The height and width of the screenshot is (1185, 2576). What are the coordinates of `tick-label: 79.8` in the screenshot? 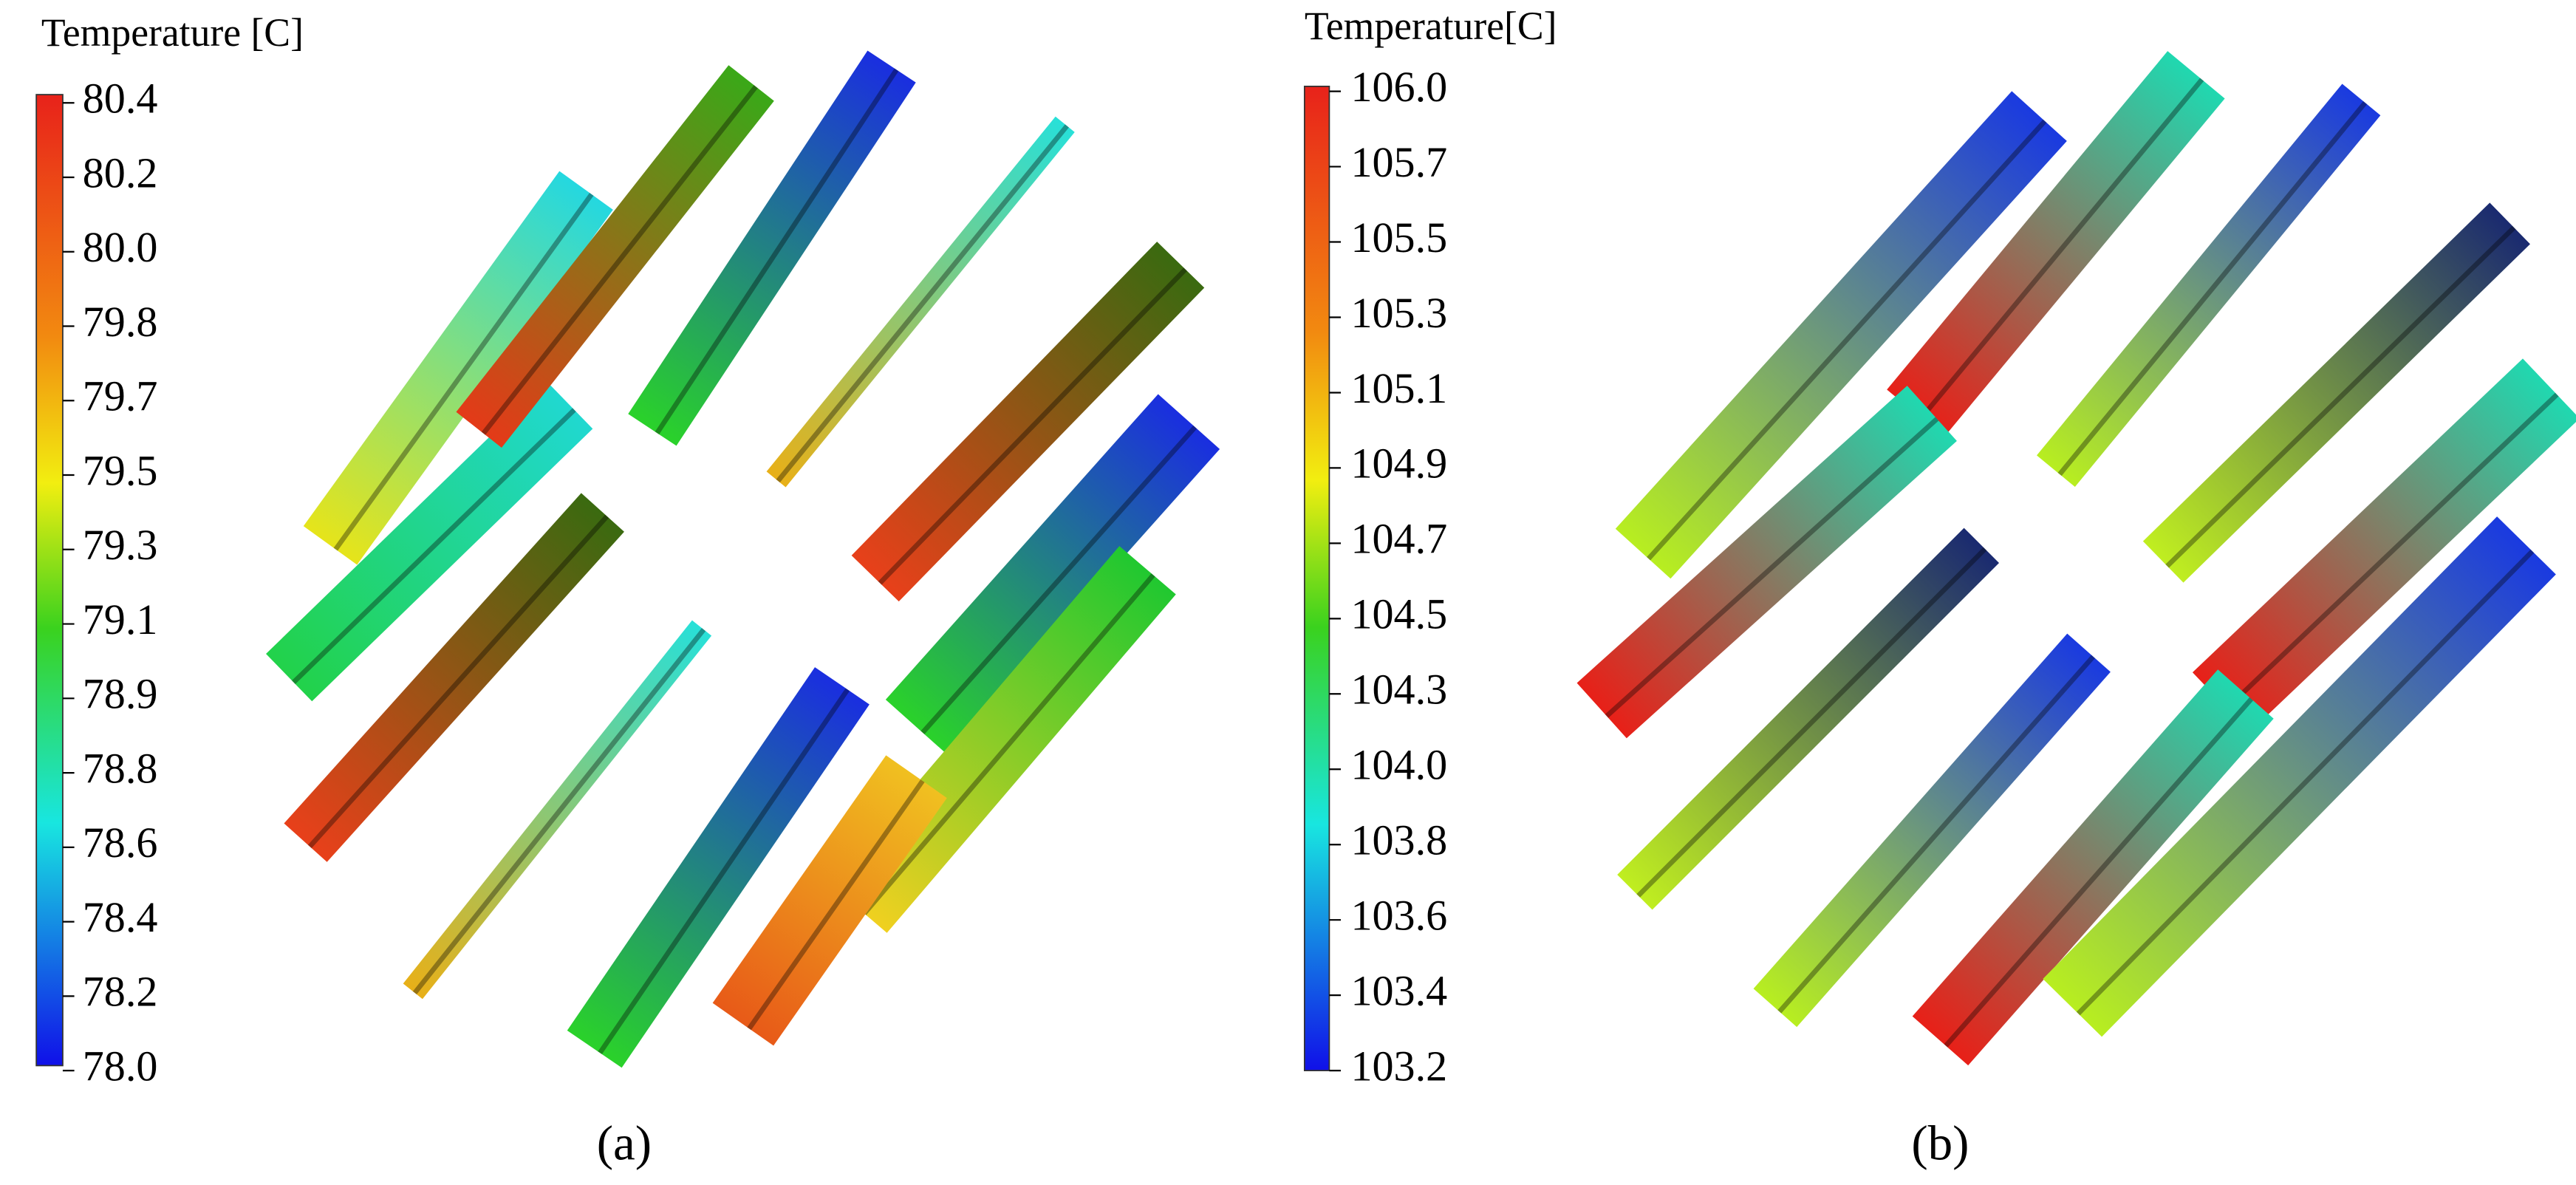 It's located at (121, 322).